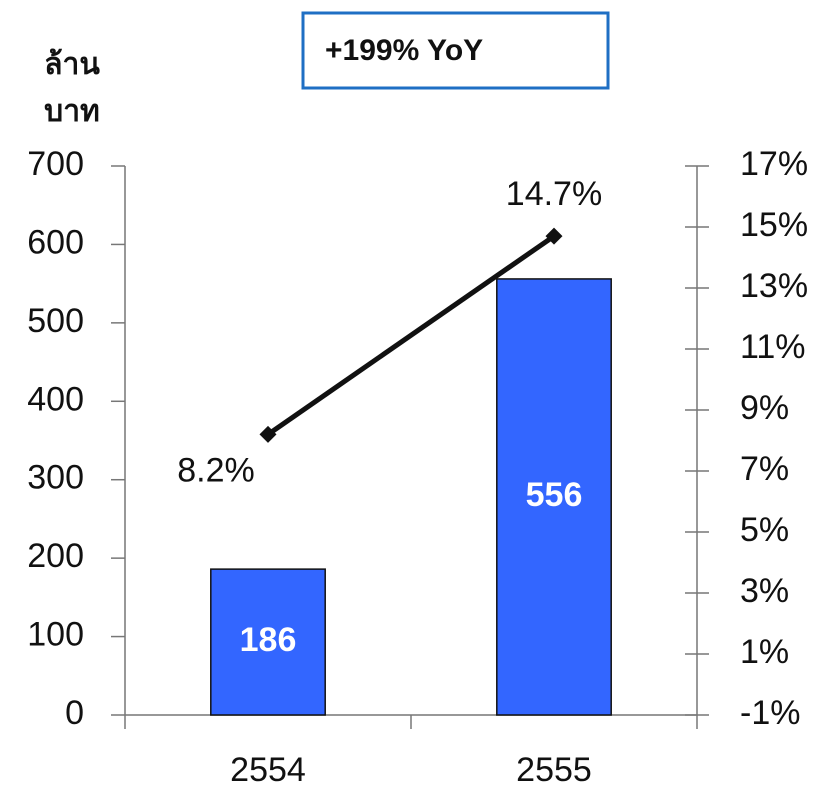 This screenshot has width=819, height=789. I want to click on y2-tick-label: 11%, so click(773, 347).